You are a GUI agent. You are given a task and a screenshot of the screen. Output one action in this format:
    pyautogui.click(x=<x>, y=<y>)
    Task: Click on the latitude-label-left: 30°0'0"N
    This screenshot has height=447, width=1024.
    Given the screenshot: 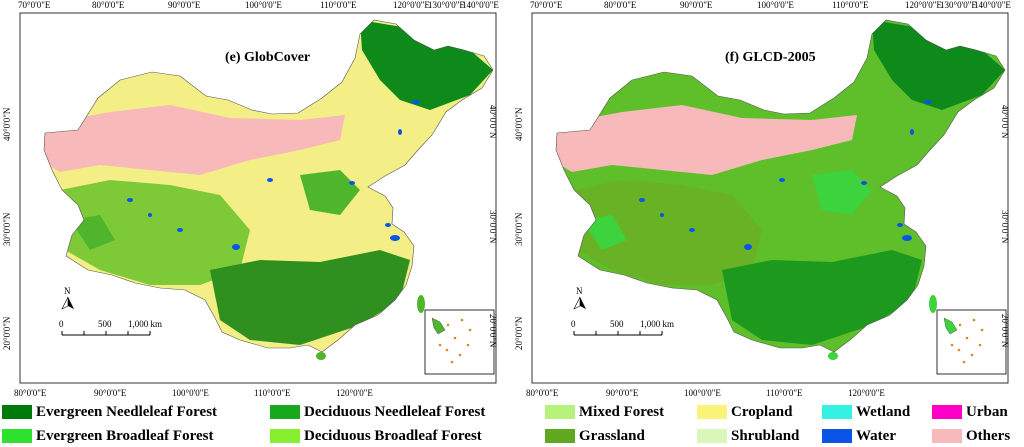 What is the action you would take?
    pyautogui.click(x=519, y=229)
    